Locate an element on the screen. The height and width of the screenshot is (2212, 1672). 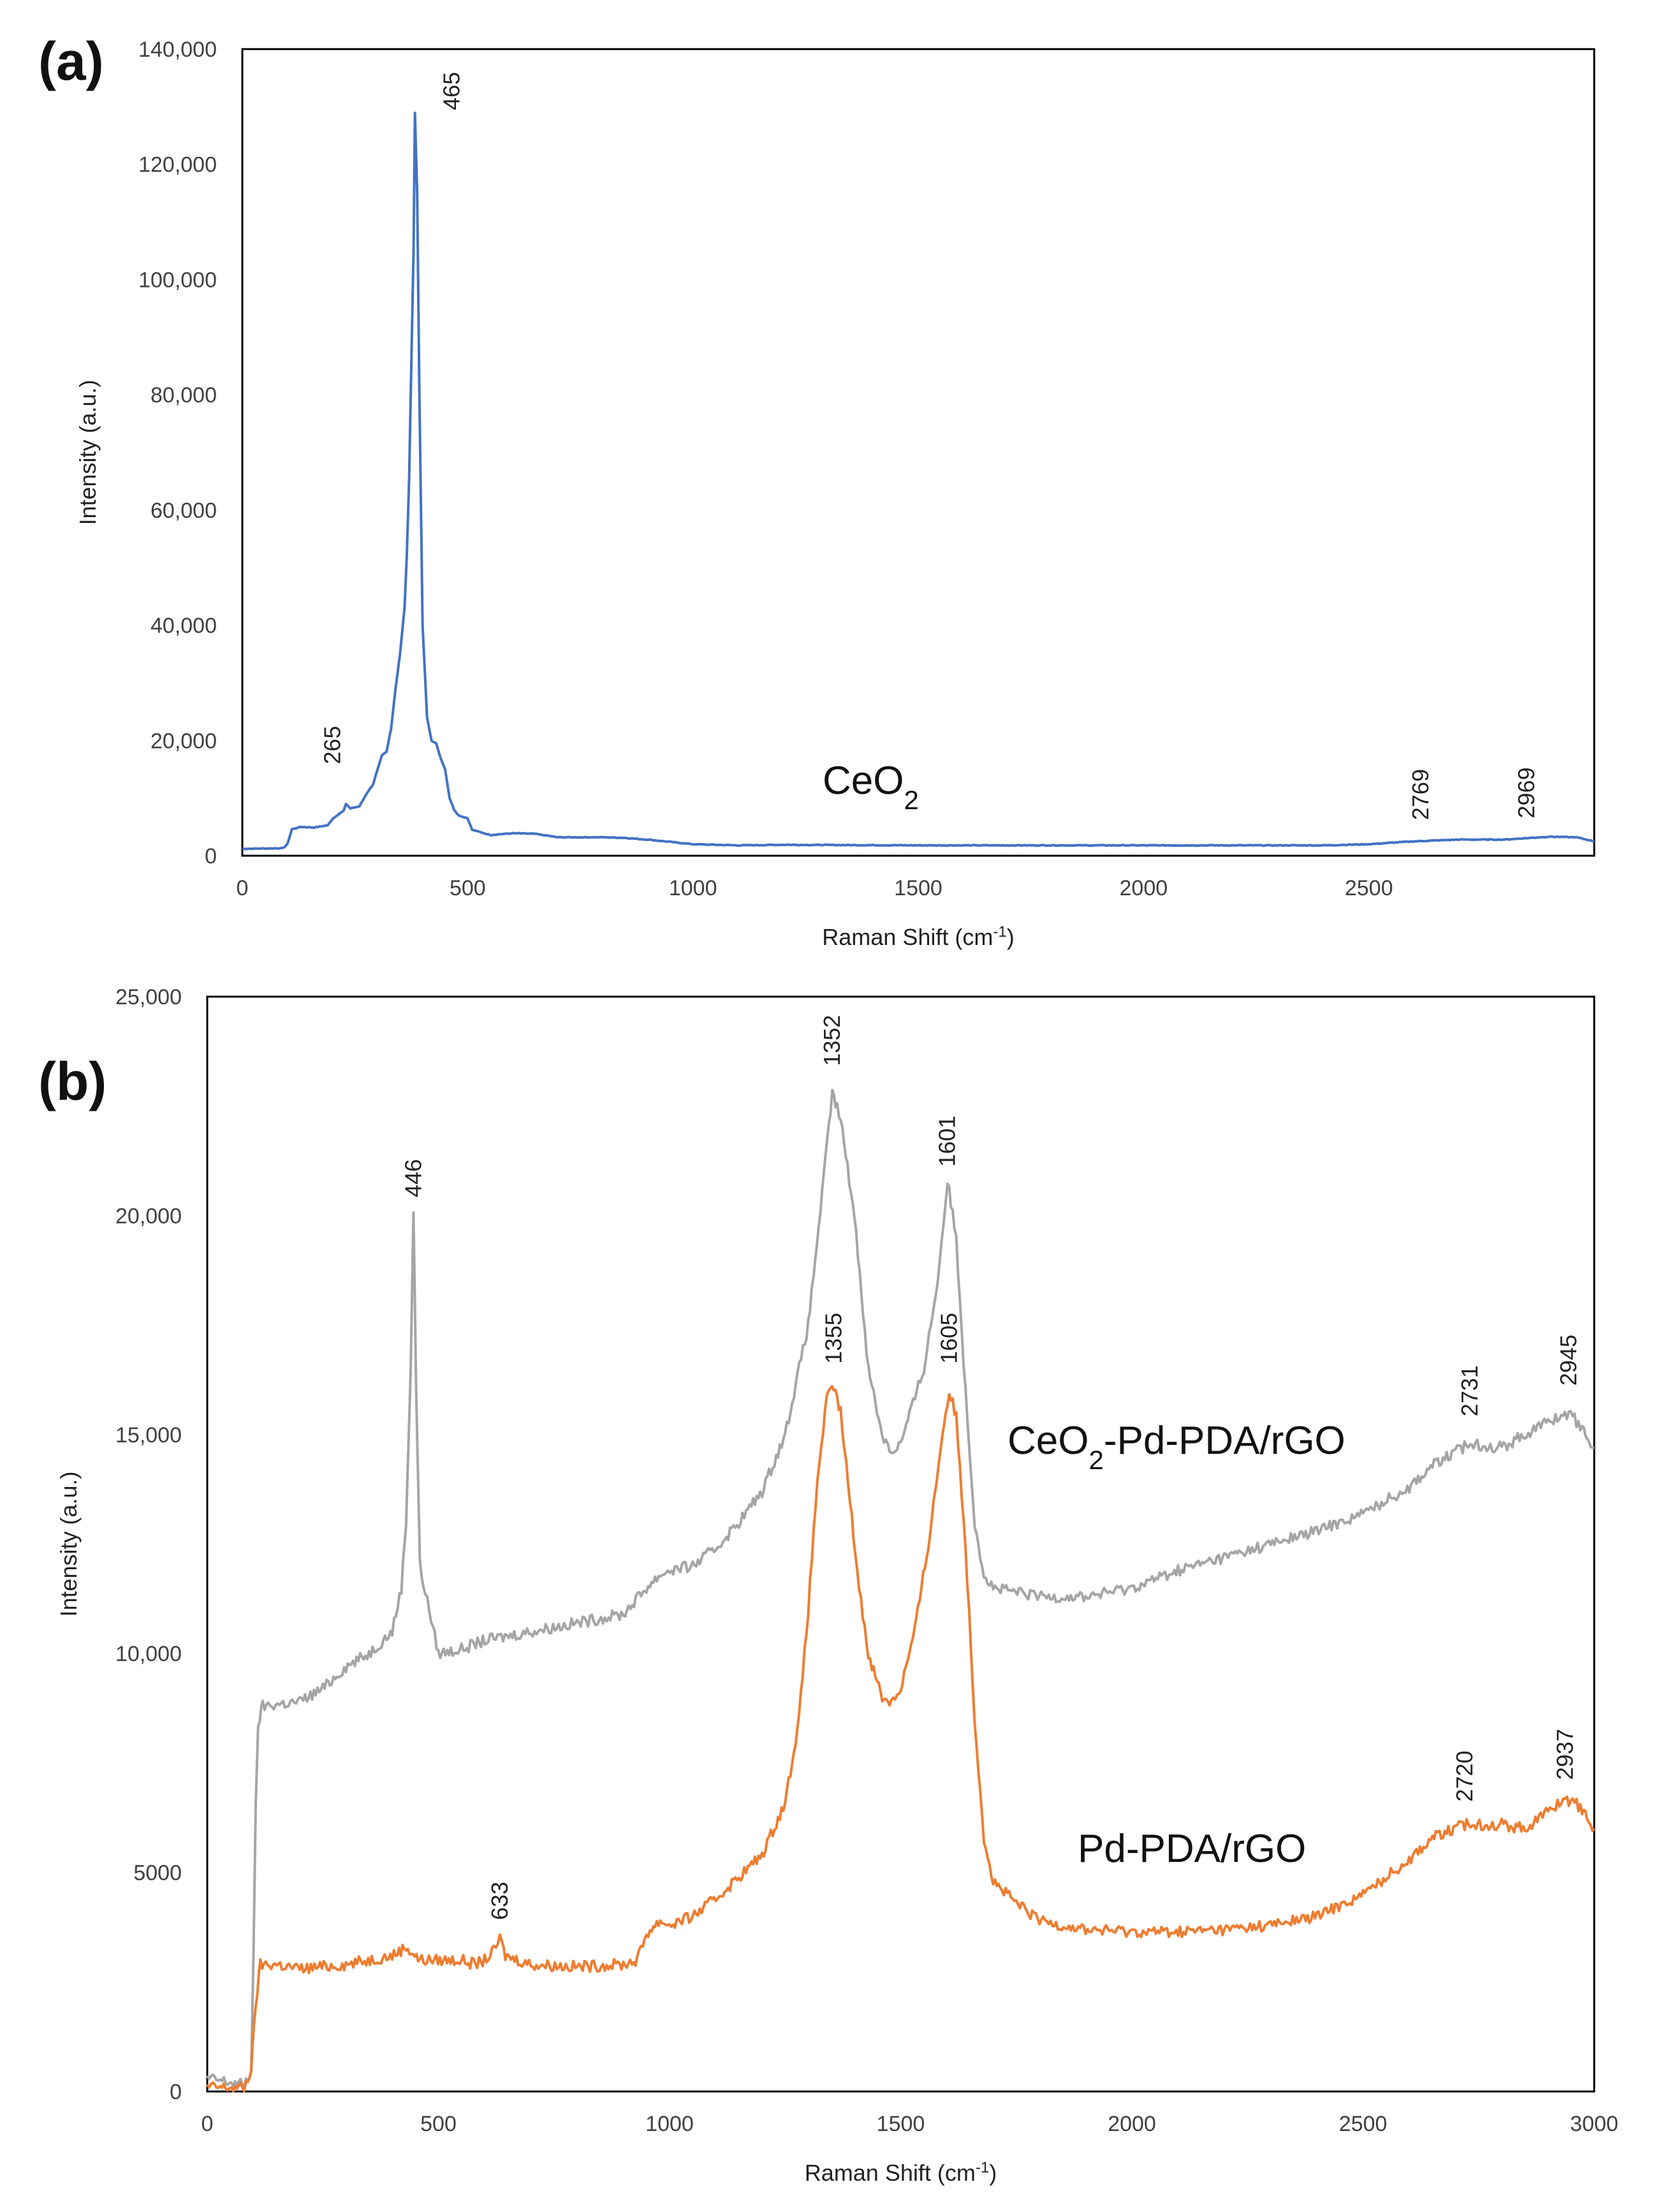
y-tick-label: 80,000 is located at coordinates (183, 395).